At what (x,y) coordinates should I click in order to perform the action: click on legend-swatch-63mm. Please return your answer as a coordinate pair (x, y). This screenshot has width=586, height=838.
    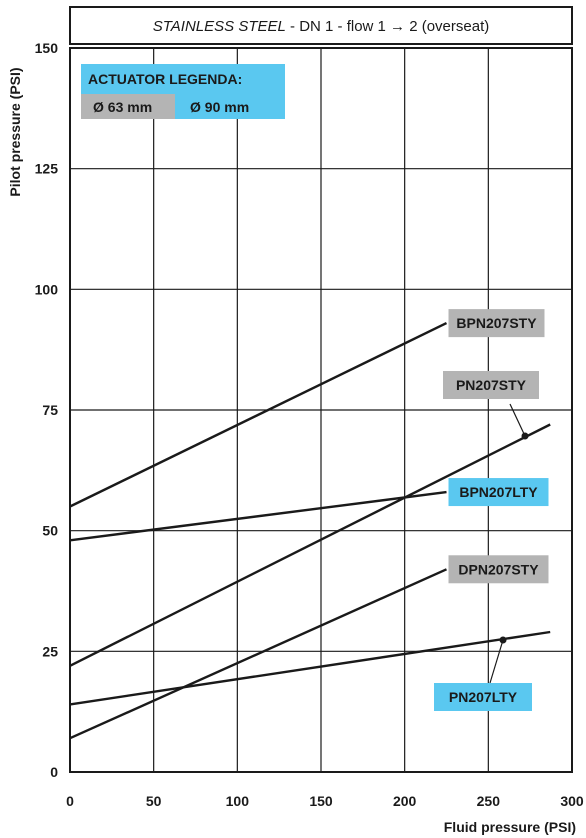
    Looking at the image, I should click on (128, 106).